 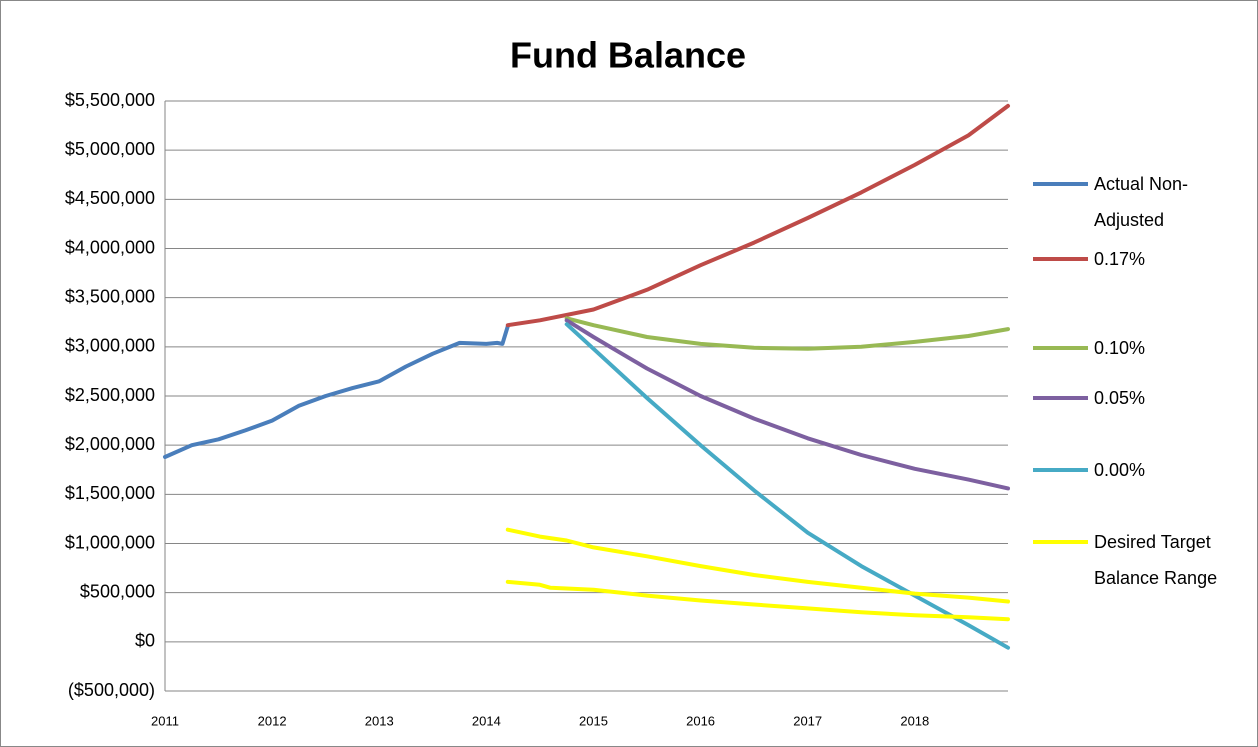 What do you see at coordinates (110, 247) in the screenshot?
I see `y-tick-label: $4,000,000` at bounding box center [110, 247].